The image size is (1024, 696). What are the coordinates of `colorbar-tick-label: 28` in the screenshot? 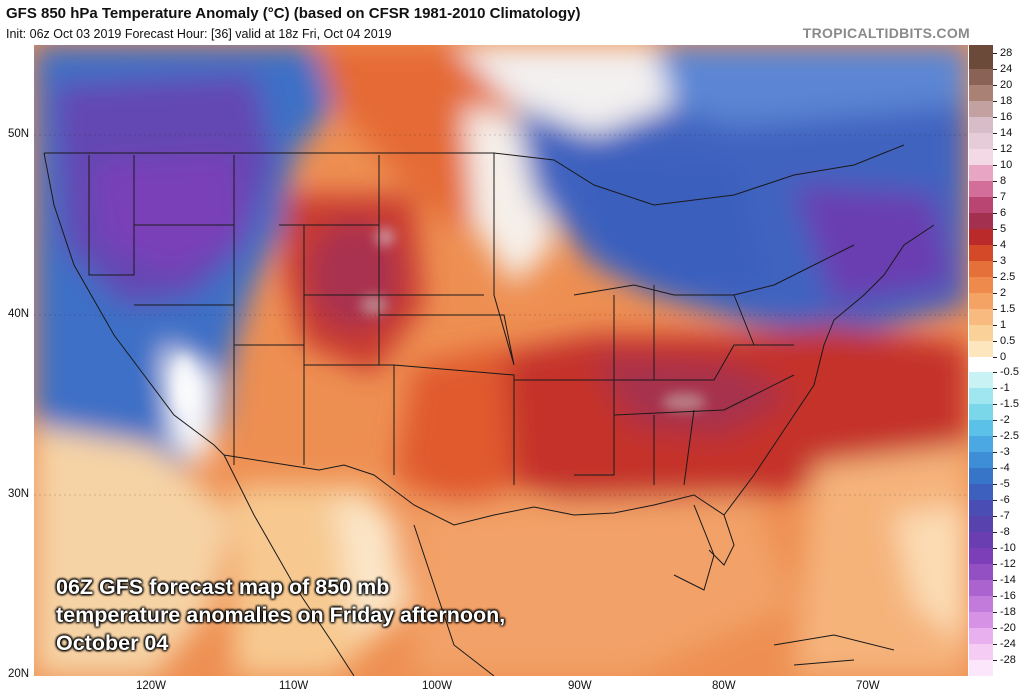 It's located at (1006, 52).